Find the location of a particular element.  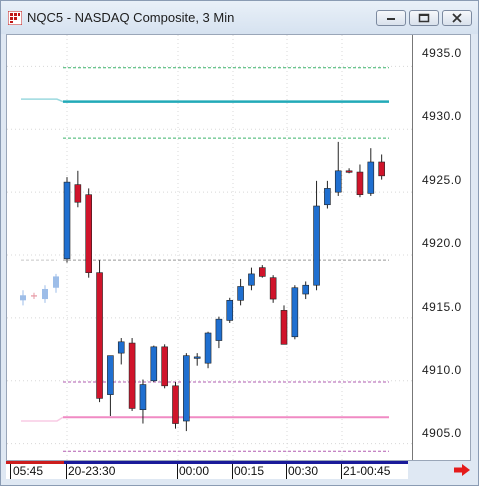

prev-level-line-teal is located at coordinates (42, 100).